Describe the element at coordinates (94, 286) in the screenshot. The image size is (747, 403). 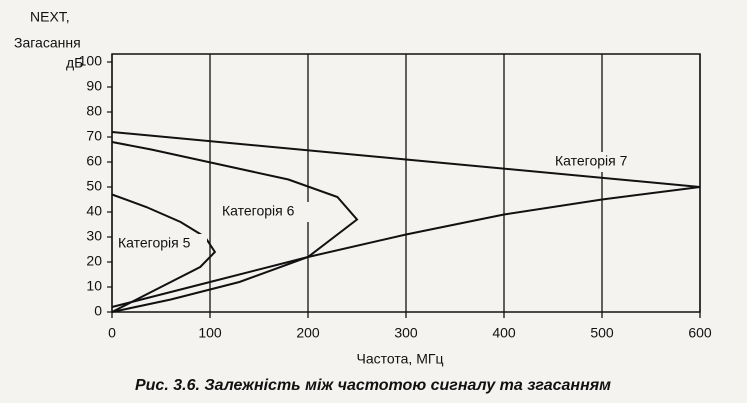
I see `y-tick-label: 10` at that location.